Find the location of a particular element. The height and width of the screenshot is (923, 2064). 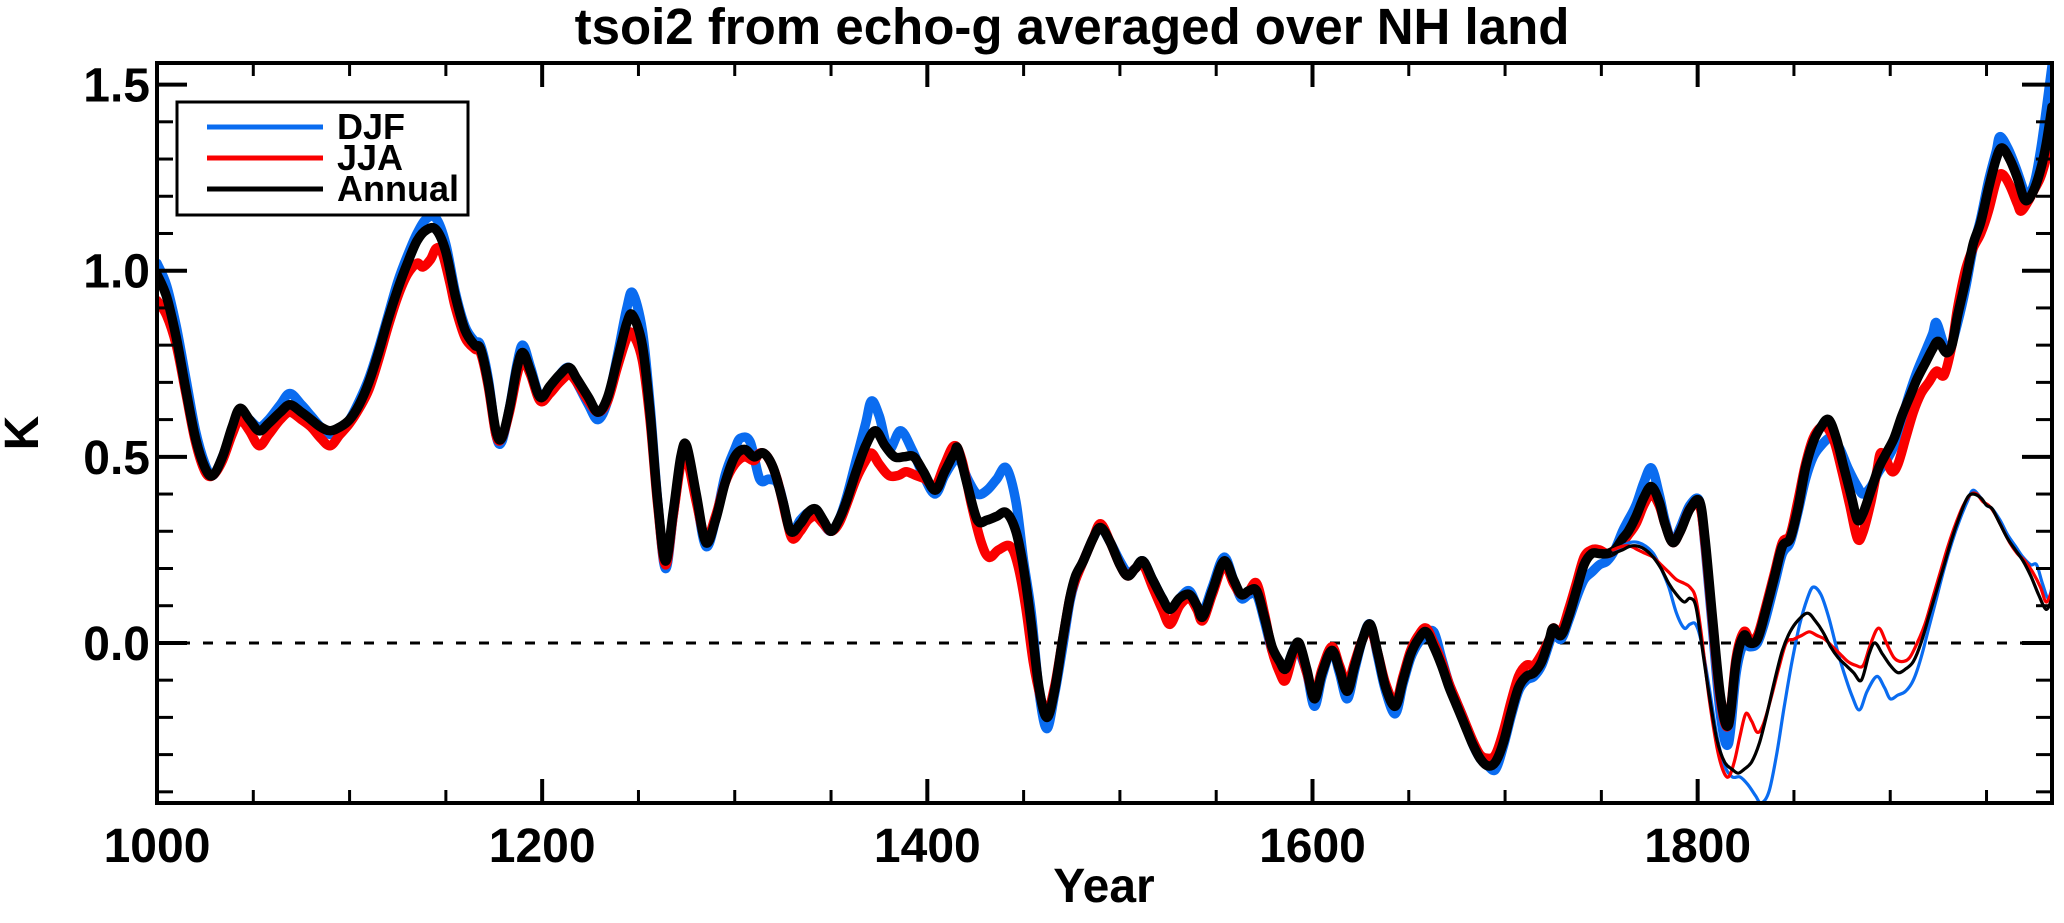

legend-label-annual: Annual is located at coordinates (398, 188).